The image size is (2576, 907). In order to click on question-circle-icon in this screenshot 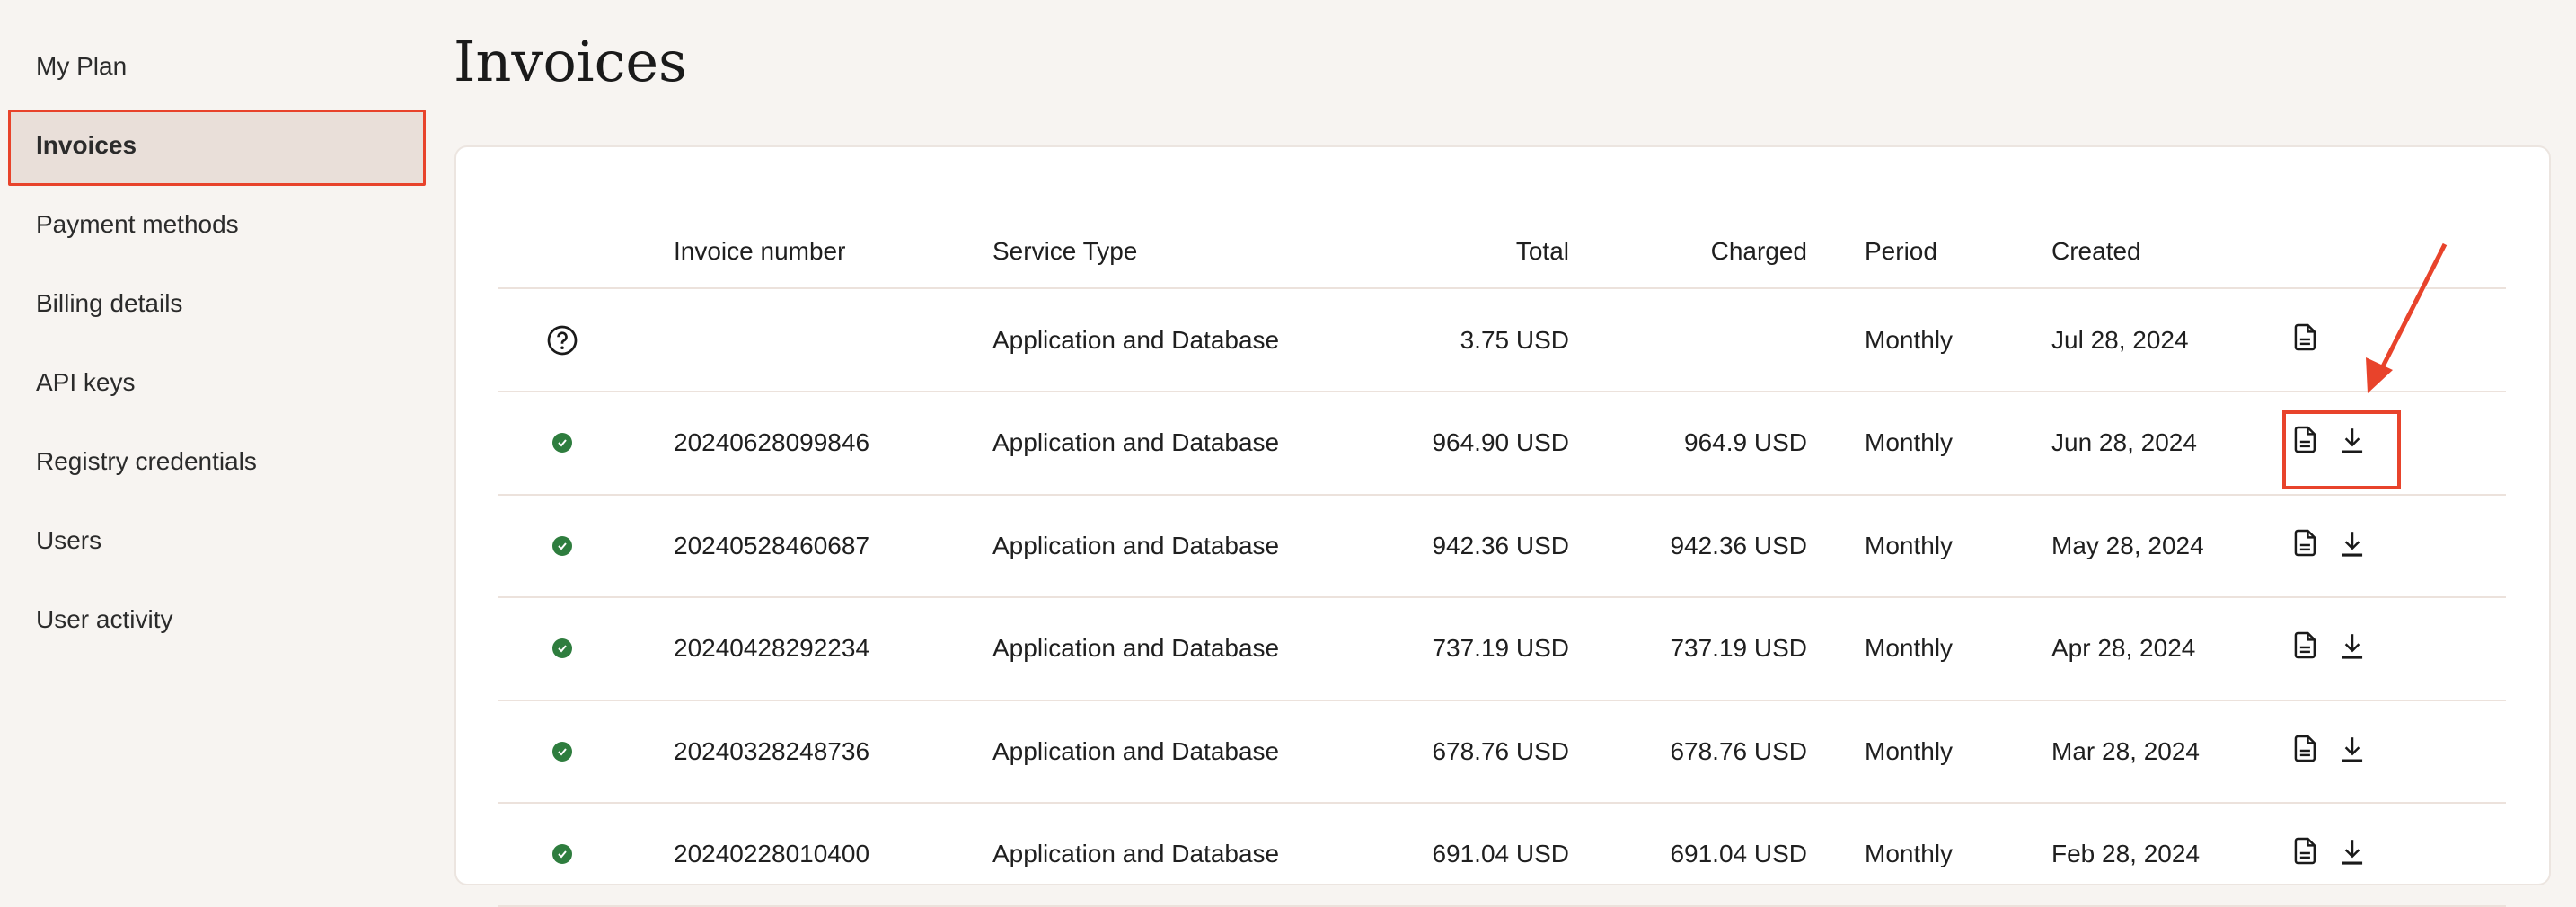, I will do `click(562, 340)`.